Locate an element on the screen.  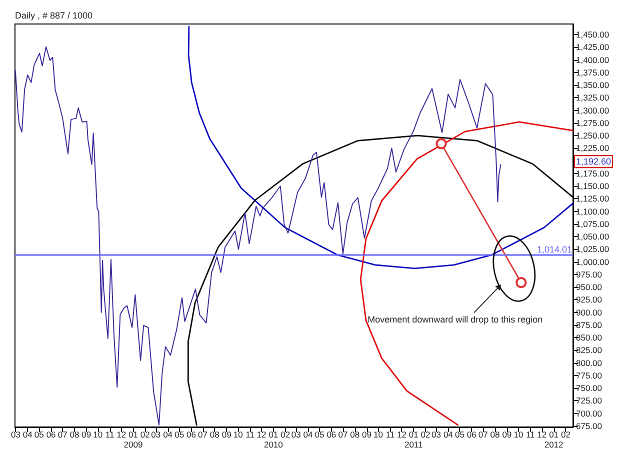
y-tick-label: 1,350.00 is located at coordinates (593, 85).